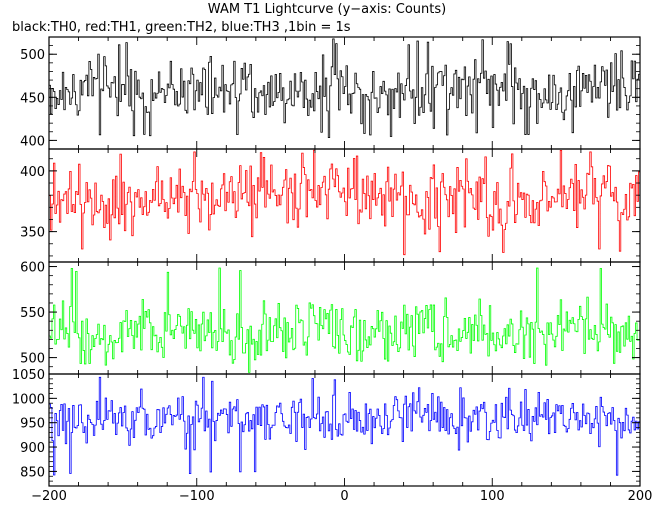 The height and width of the screenshot is (505, 654). What do you see at coordinates (32, 141) in the screenshot?
I see `ytick-label-TH0: 400` at bounding box center [32, 141].